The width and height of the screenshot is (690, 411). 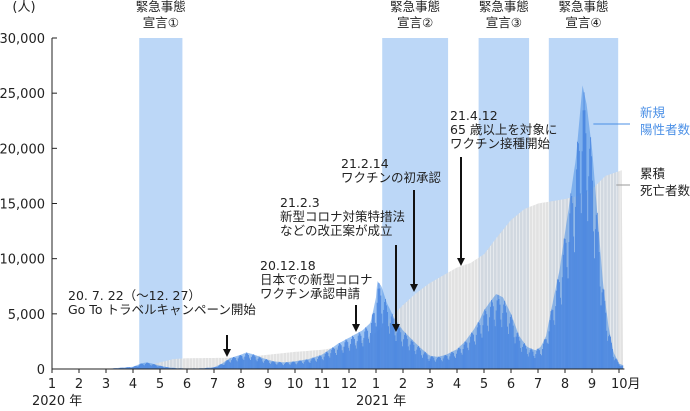 What do you see at coordinates (415, 22) in the screenshot?
I see `emergency-label-2-line2: 宣言②` at bounding box center [415, 22].